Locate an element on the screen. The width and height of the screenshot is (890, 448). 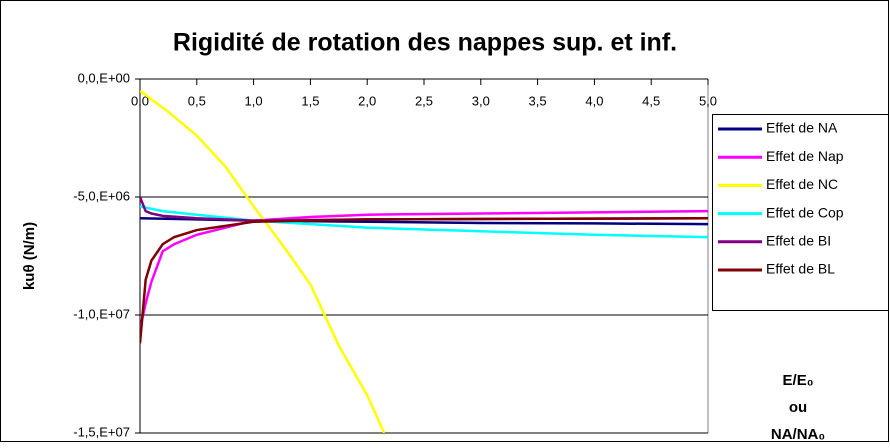
legend-label: Effet de NC is located at coordinates (802, 184).